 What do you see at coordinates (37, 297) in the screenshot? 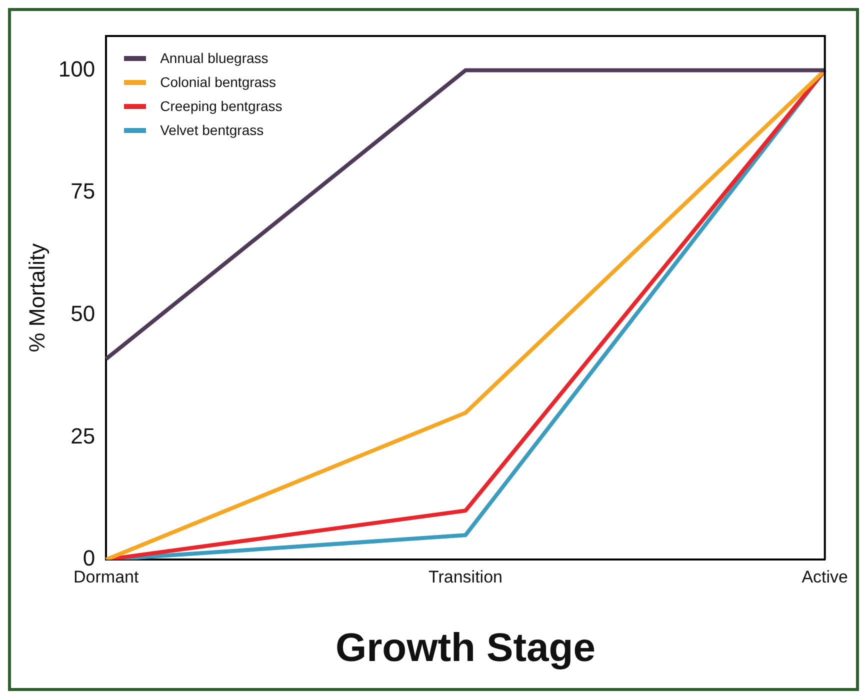
I see `y-axis-title: % Mortality` at bounding box center [37, 297].